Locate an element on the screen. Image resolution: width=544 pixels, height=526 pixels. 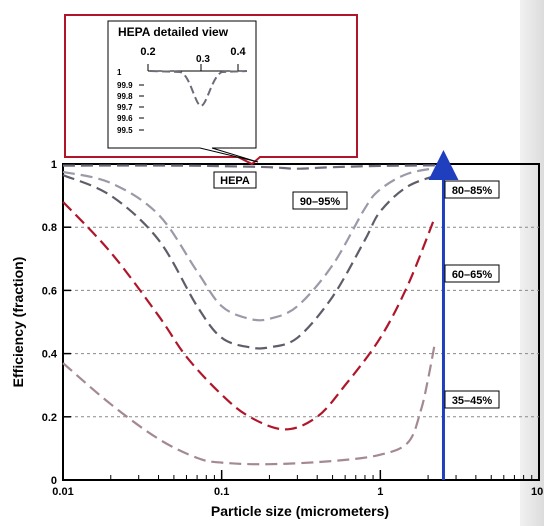
curve-label-35-45: 35–45% is located at coordinates (472, 399).